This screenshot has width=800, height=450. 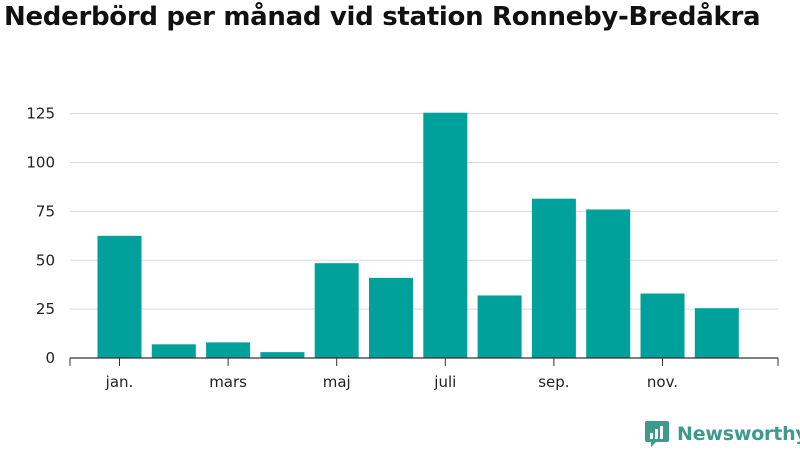 I want to click on y-tick-label: 125, so click(x=40, y=114).